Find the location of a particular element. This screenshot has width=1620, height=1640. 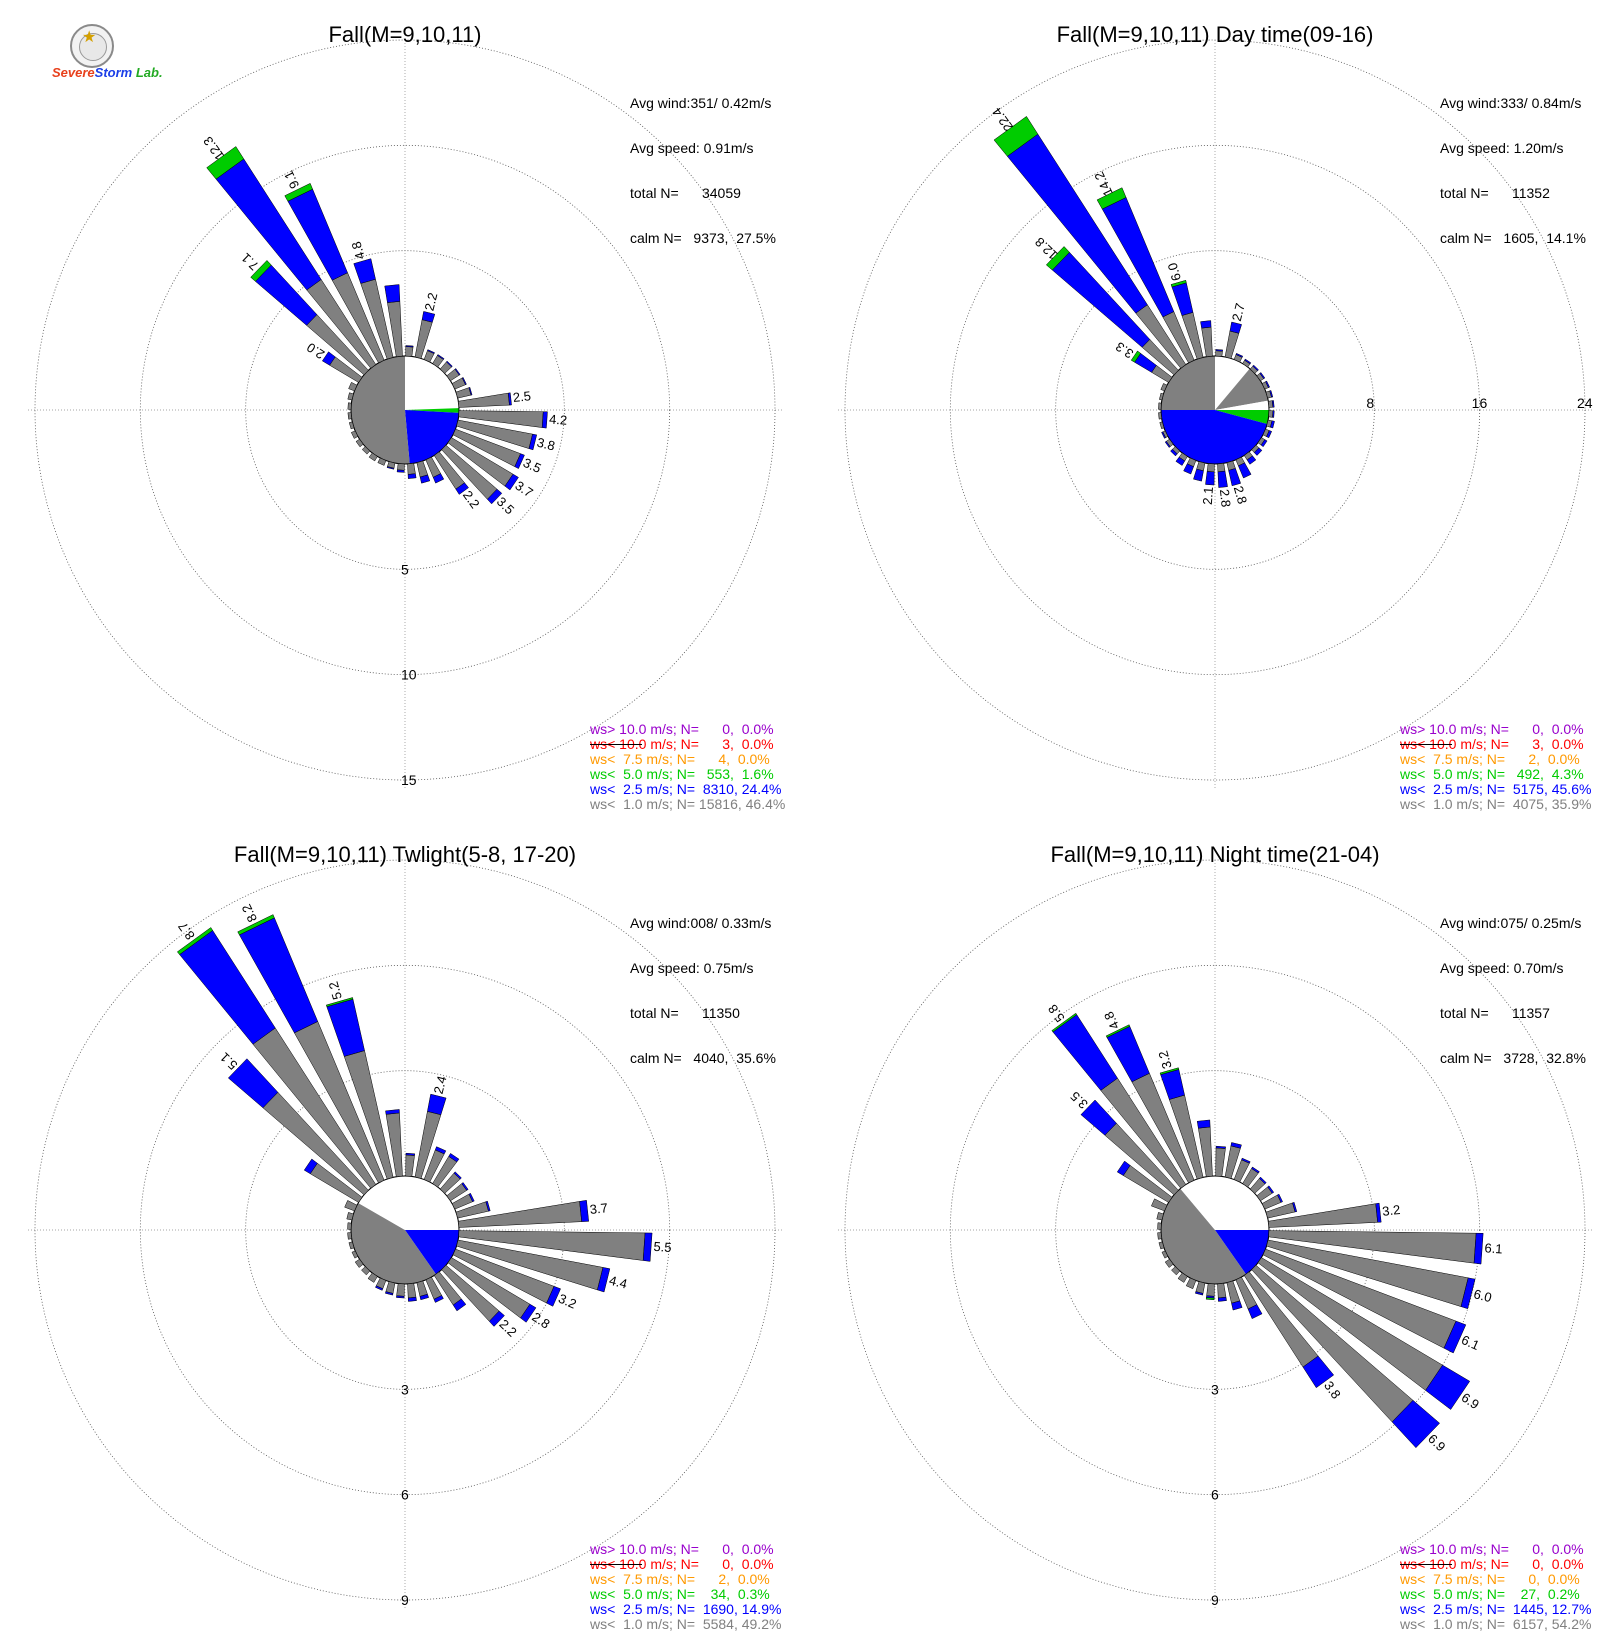

direction-bar: 3.7 is located at coordinates (533, 1213).